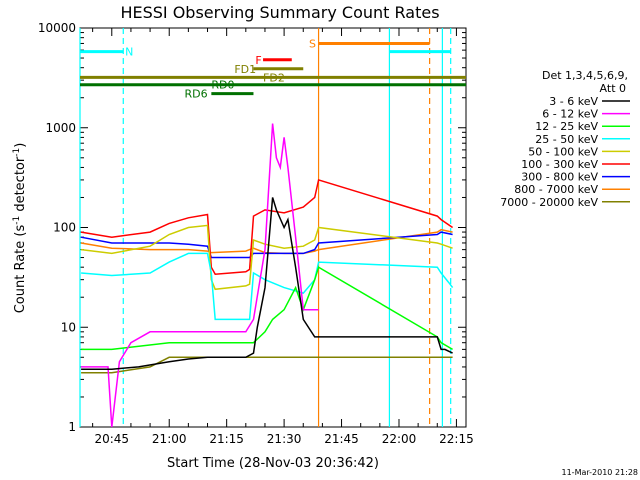 This screenshot has height=480, width=640. I want to click on date-stamp: 11-Mar-2010 21:28, so click(600, 472).